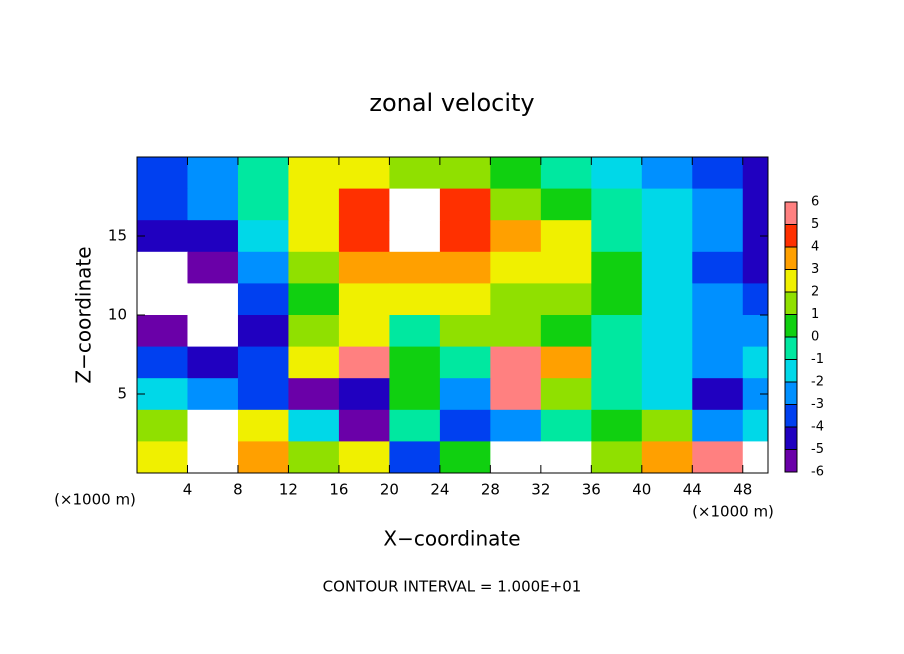 This screenshot has width=904, height=654. Describe the element at coordinates (288, 490) in the screenshot. I see `x-tick-label: 12` at that location.